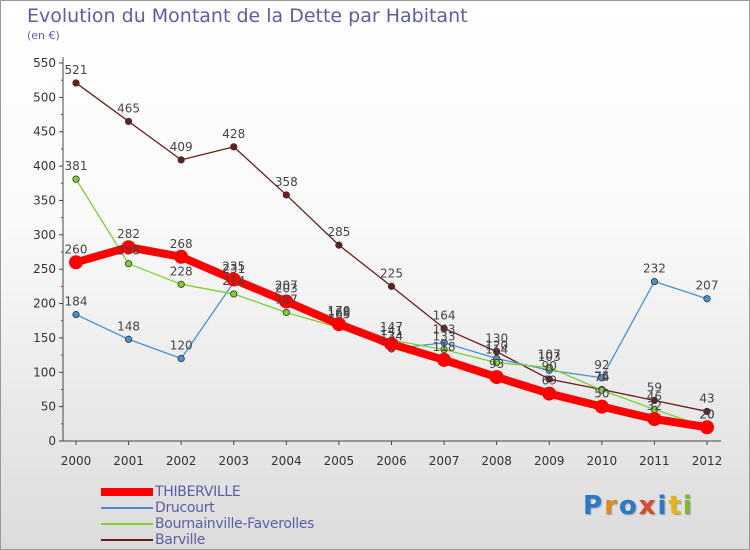 This screenshot has width=750, height=550. I want to click on data-label: 285, so click(338, 232).